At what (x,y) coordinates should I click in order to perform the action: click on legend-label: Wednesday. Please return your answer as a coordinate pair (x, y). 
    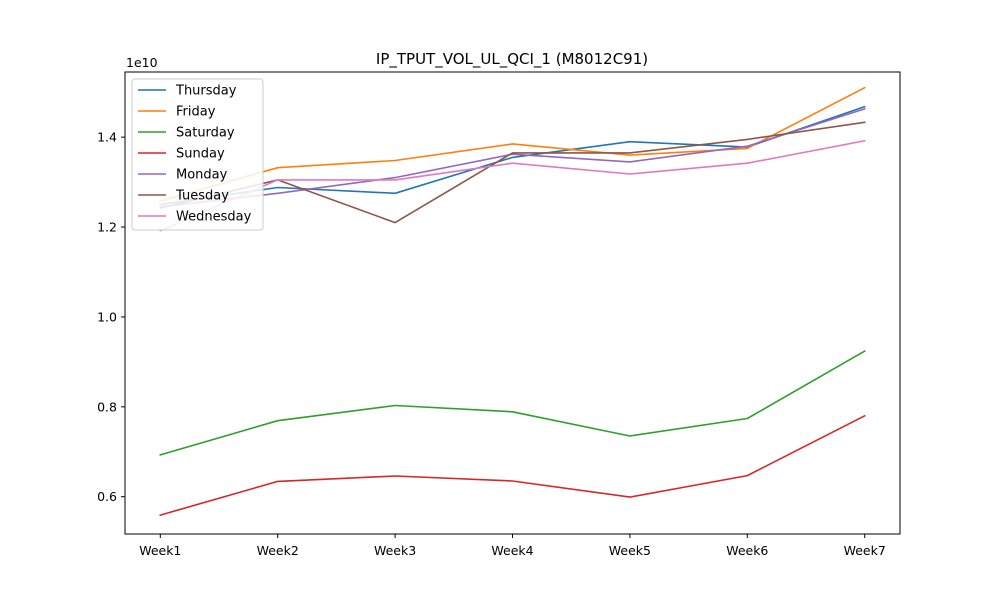
    Looking at the image, I should click on (214, 217).